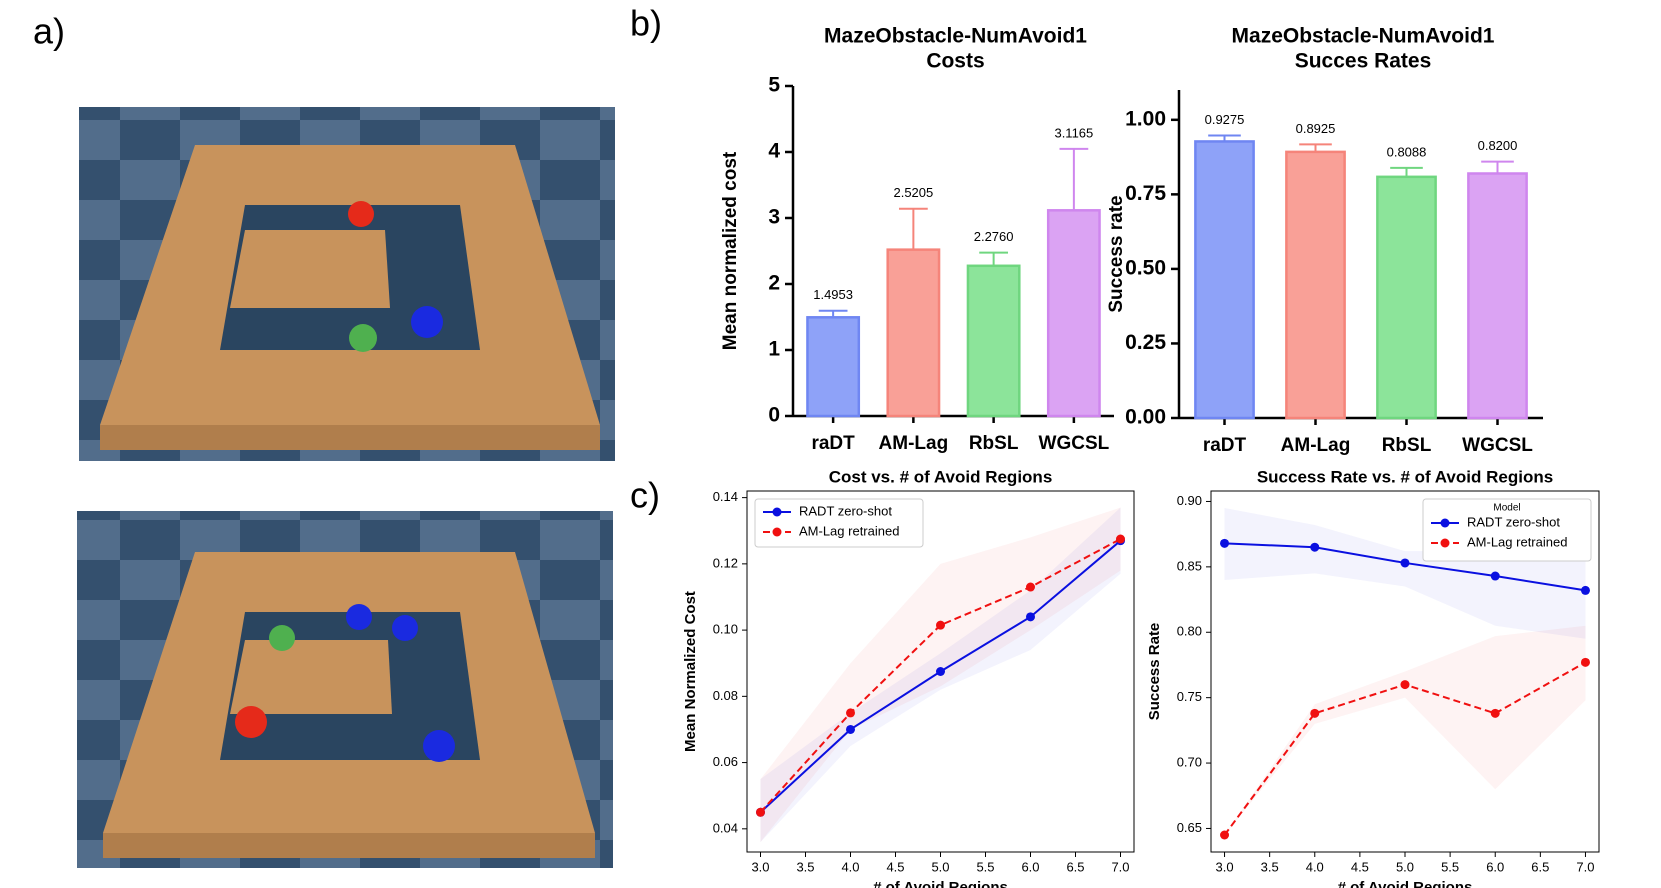 The height and width of the screenshot is (888, 1661). I want to click on y-tick-label: 0.90, so click(1189, 500).